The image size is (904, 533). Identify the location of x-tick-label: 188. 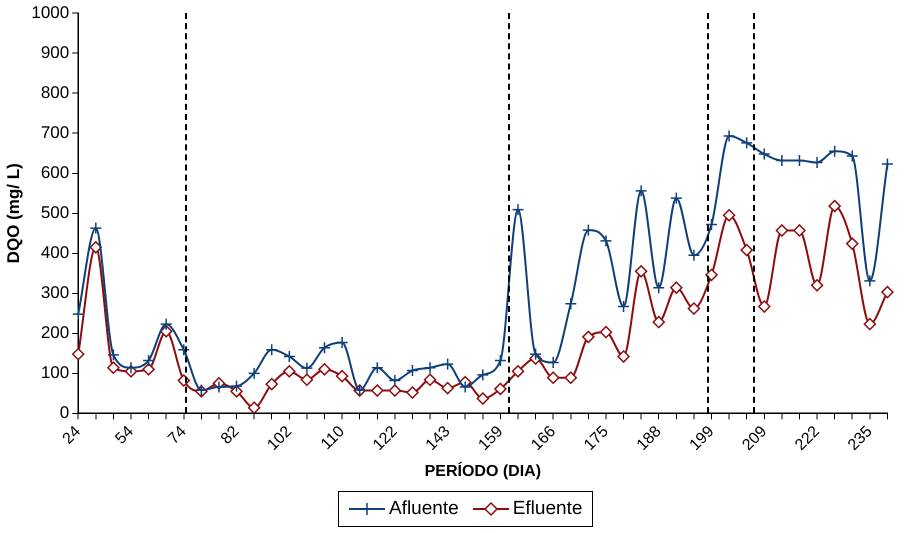
(649, 438).